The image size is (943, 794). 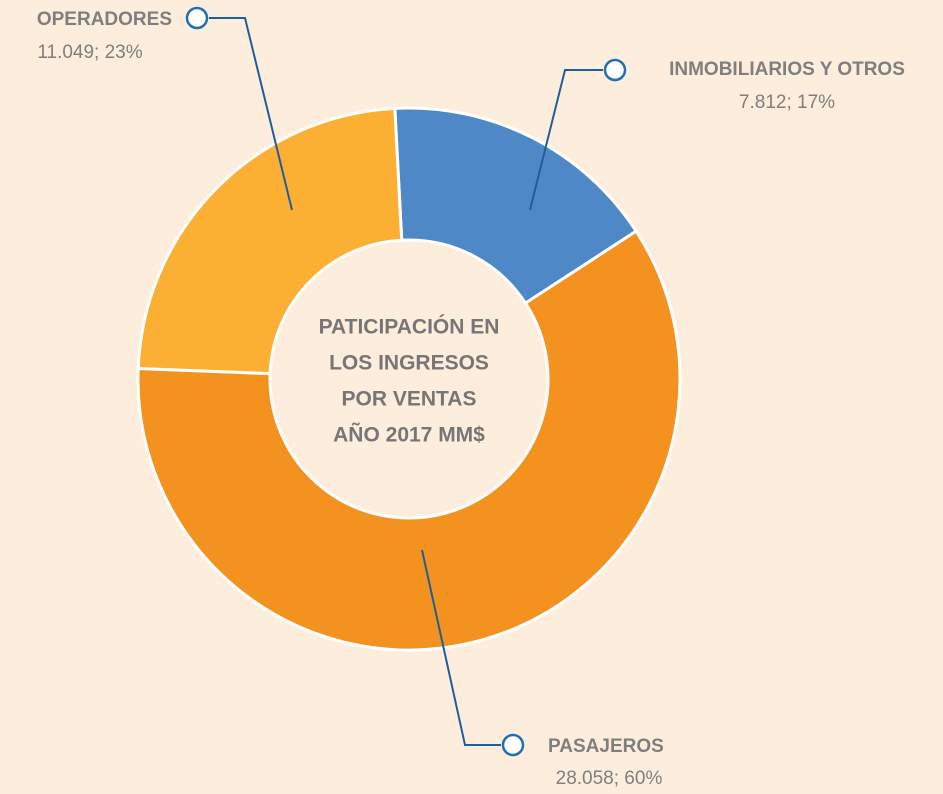 What do you see at coordinates (409, 327) in the screenshot?
I see `chart-title: PATICIPACIÓN EN` at bounding box center [409, 327].